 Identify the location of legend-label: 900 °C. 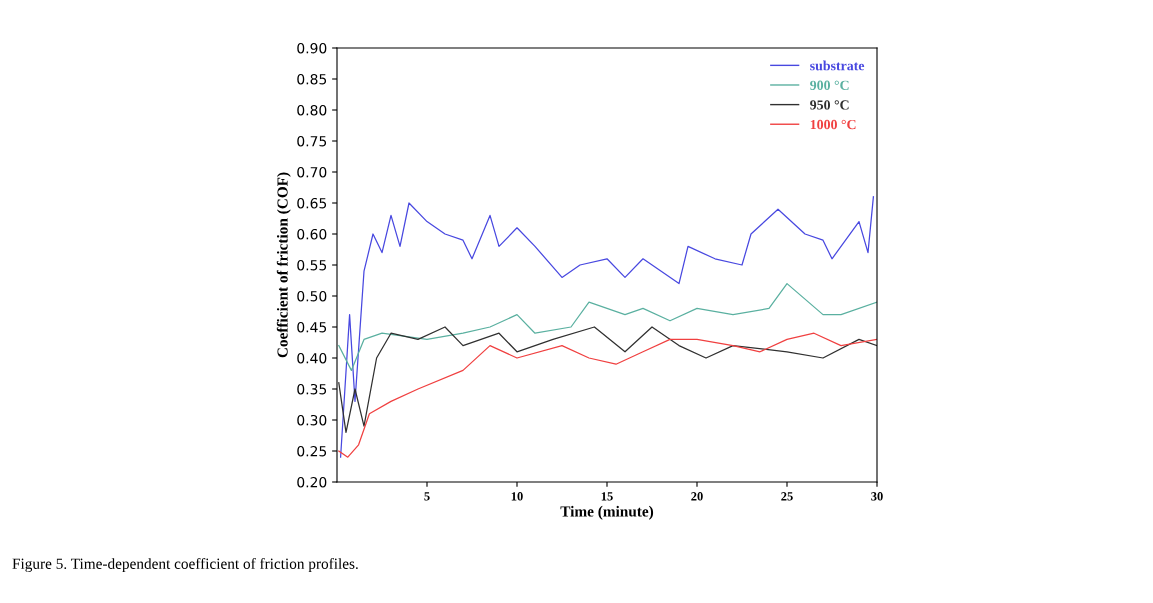
(829, 85).